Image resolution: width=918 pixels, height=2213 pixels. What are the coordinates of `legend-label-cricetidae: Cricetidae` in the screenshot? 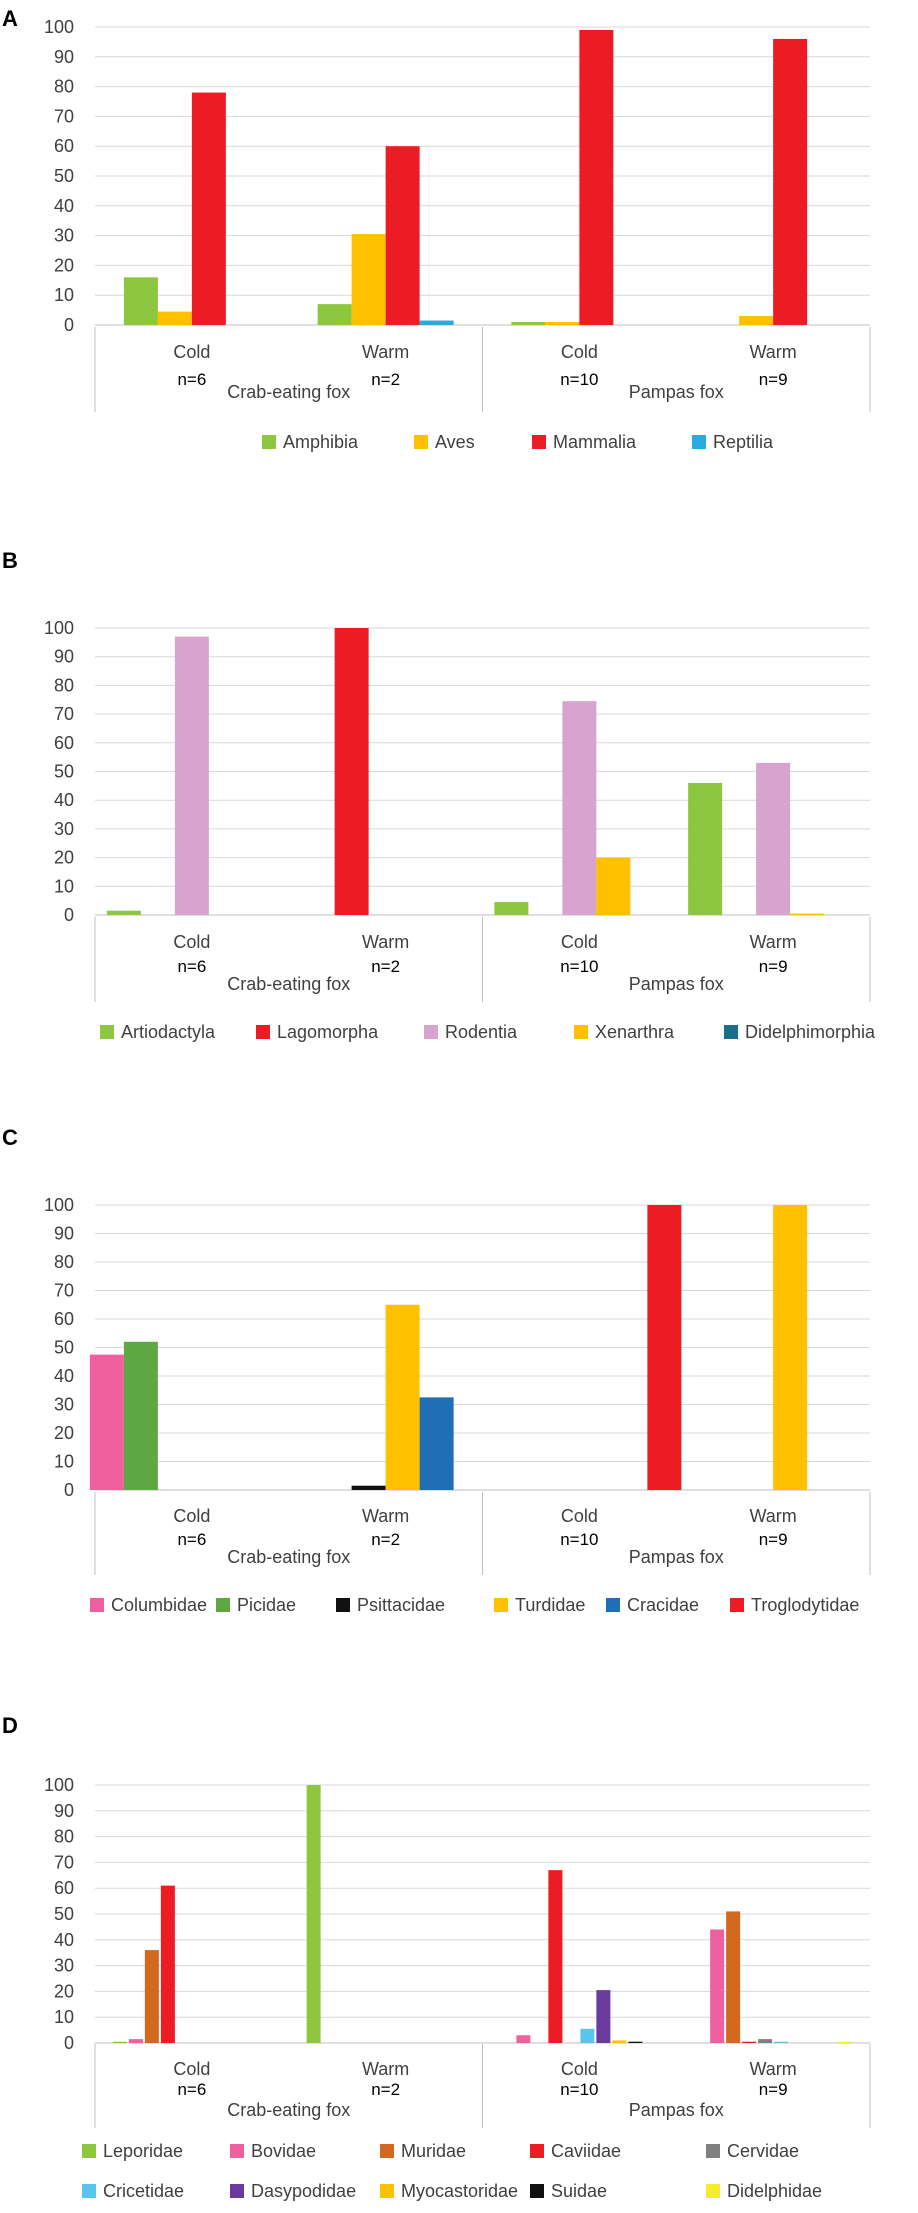 It's located at (143, 2191).